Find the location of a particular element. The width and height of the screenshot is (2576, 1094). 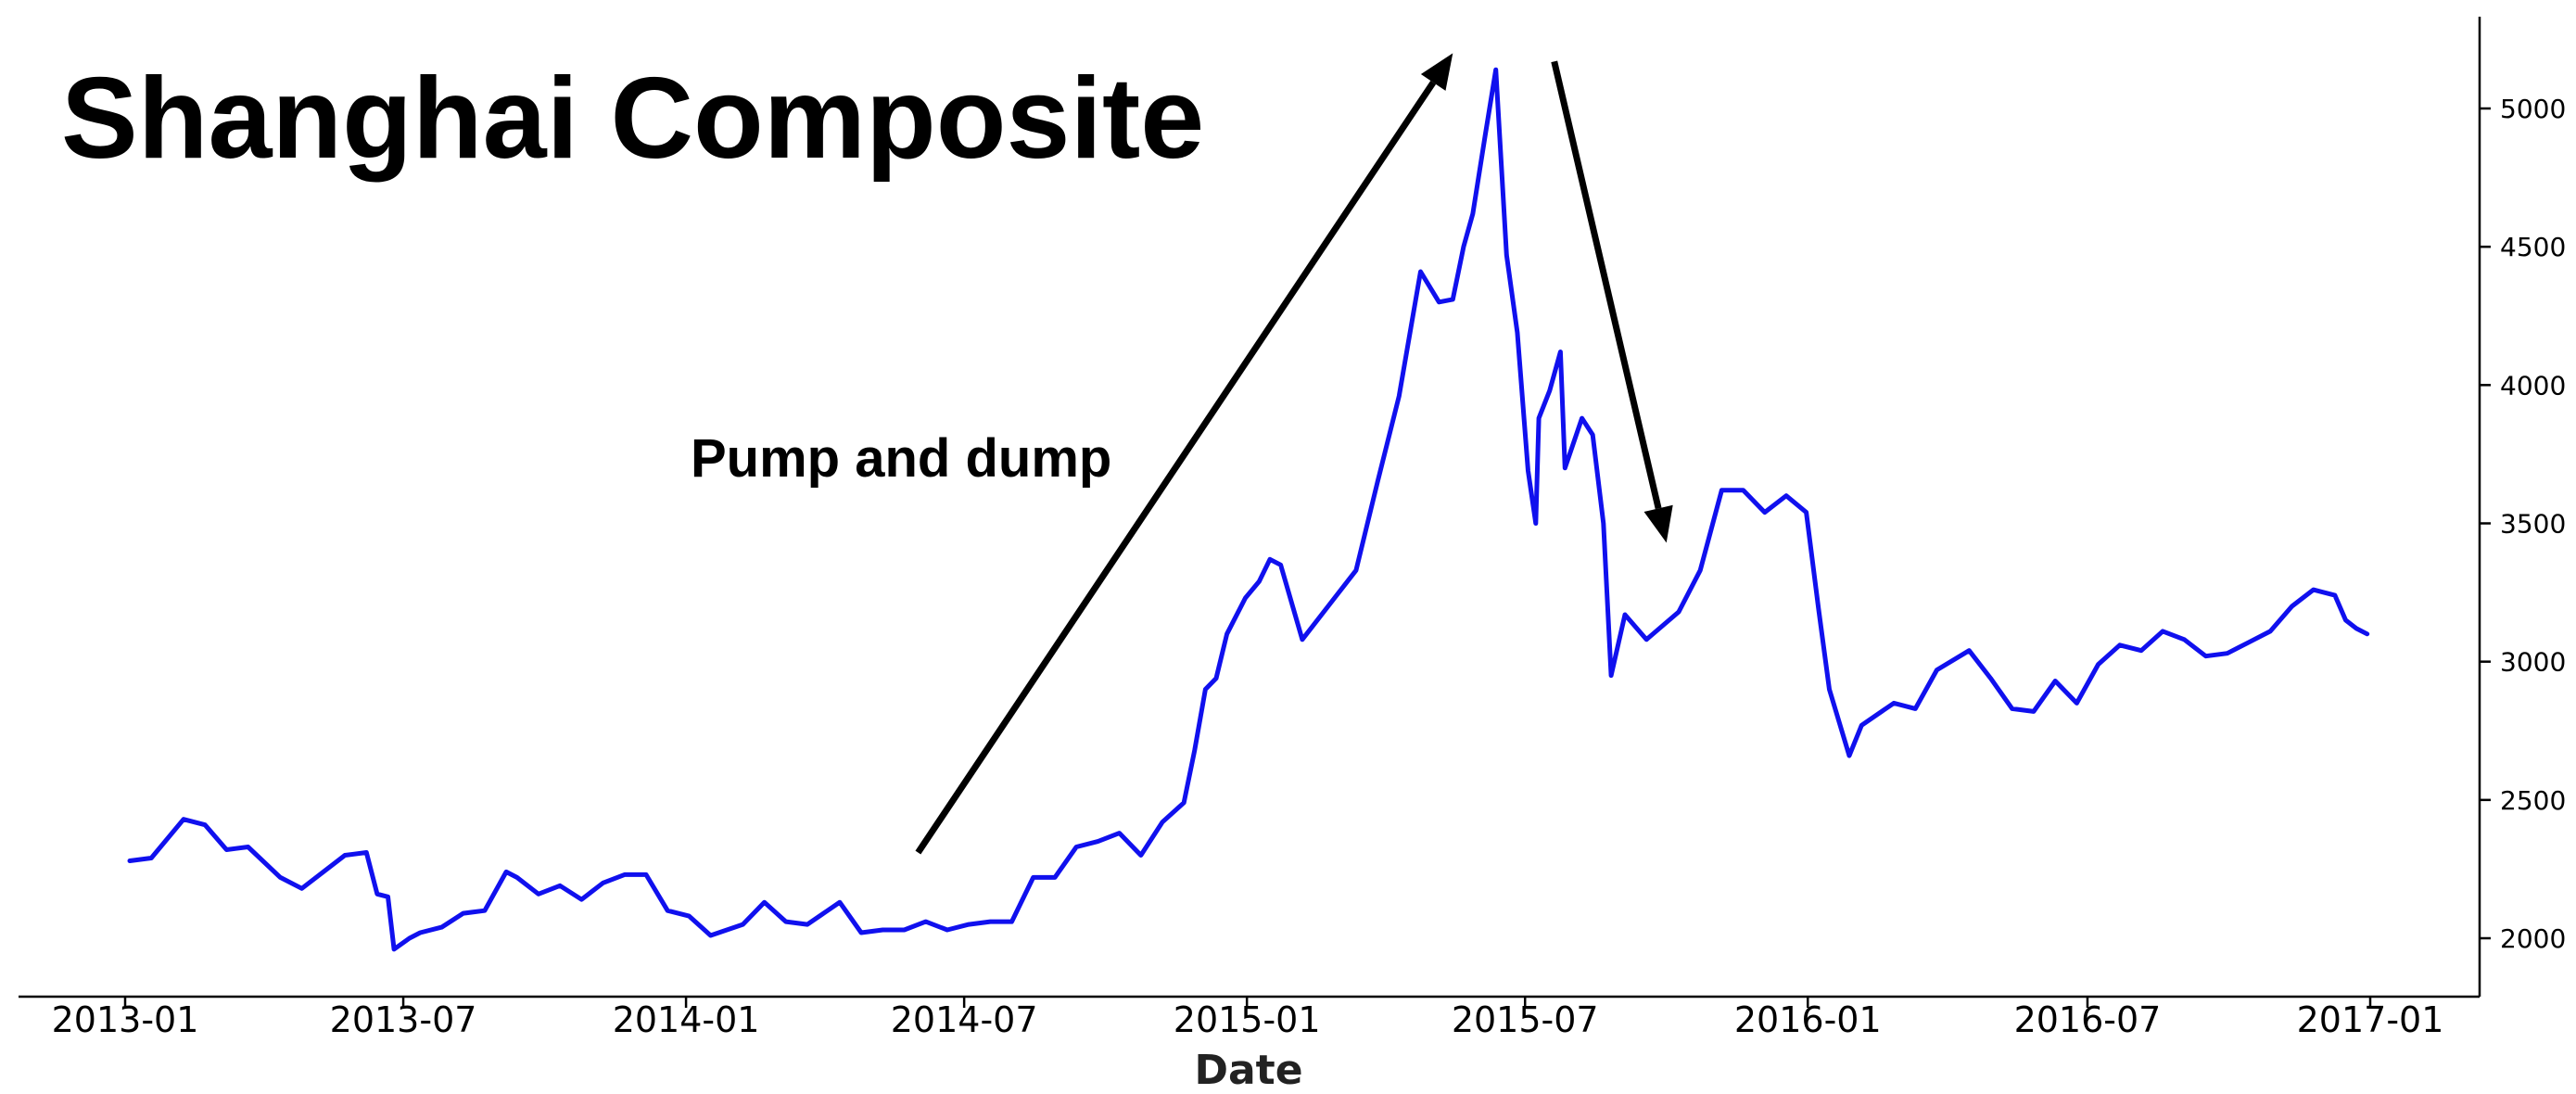

y-tick-label: 4000 is located at coordinates (2533, 385).